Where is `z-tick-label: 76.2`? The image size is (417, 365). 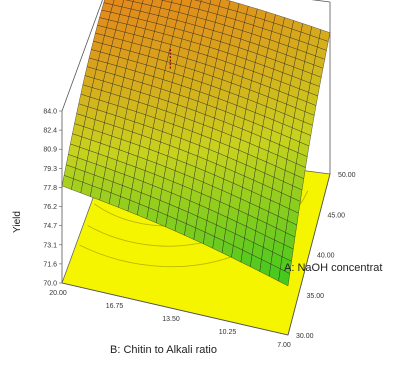 z-tick-label: 76.2 is located at coordinates (50, 207).